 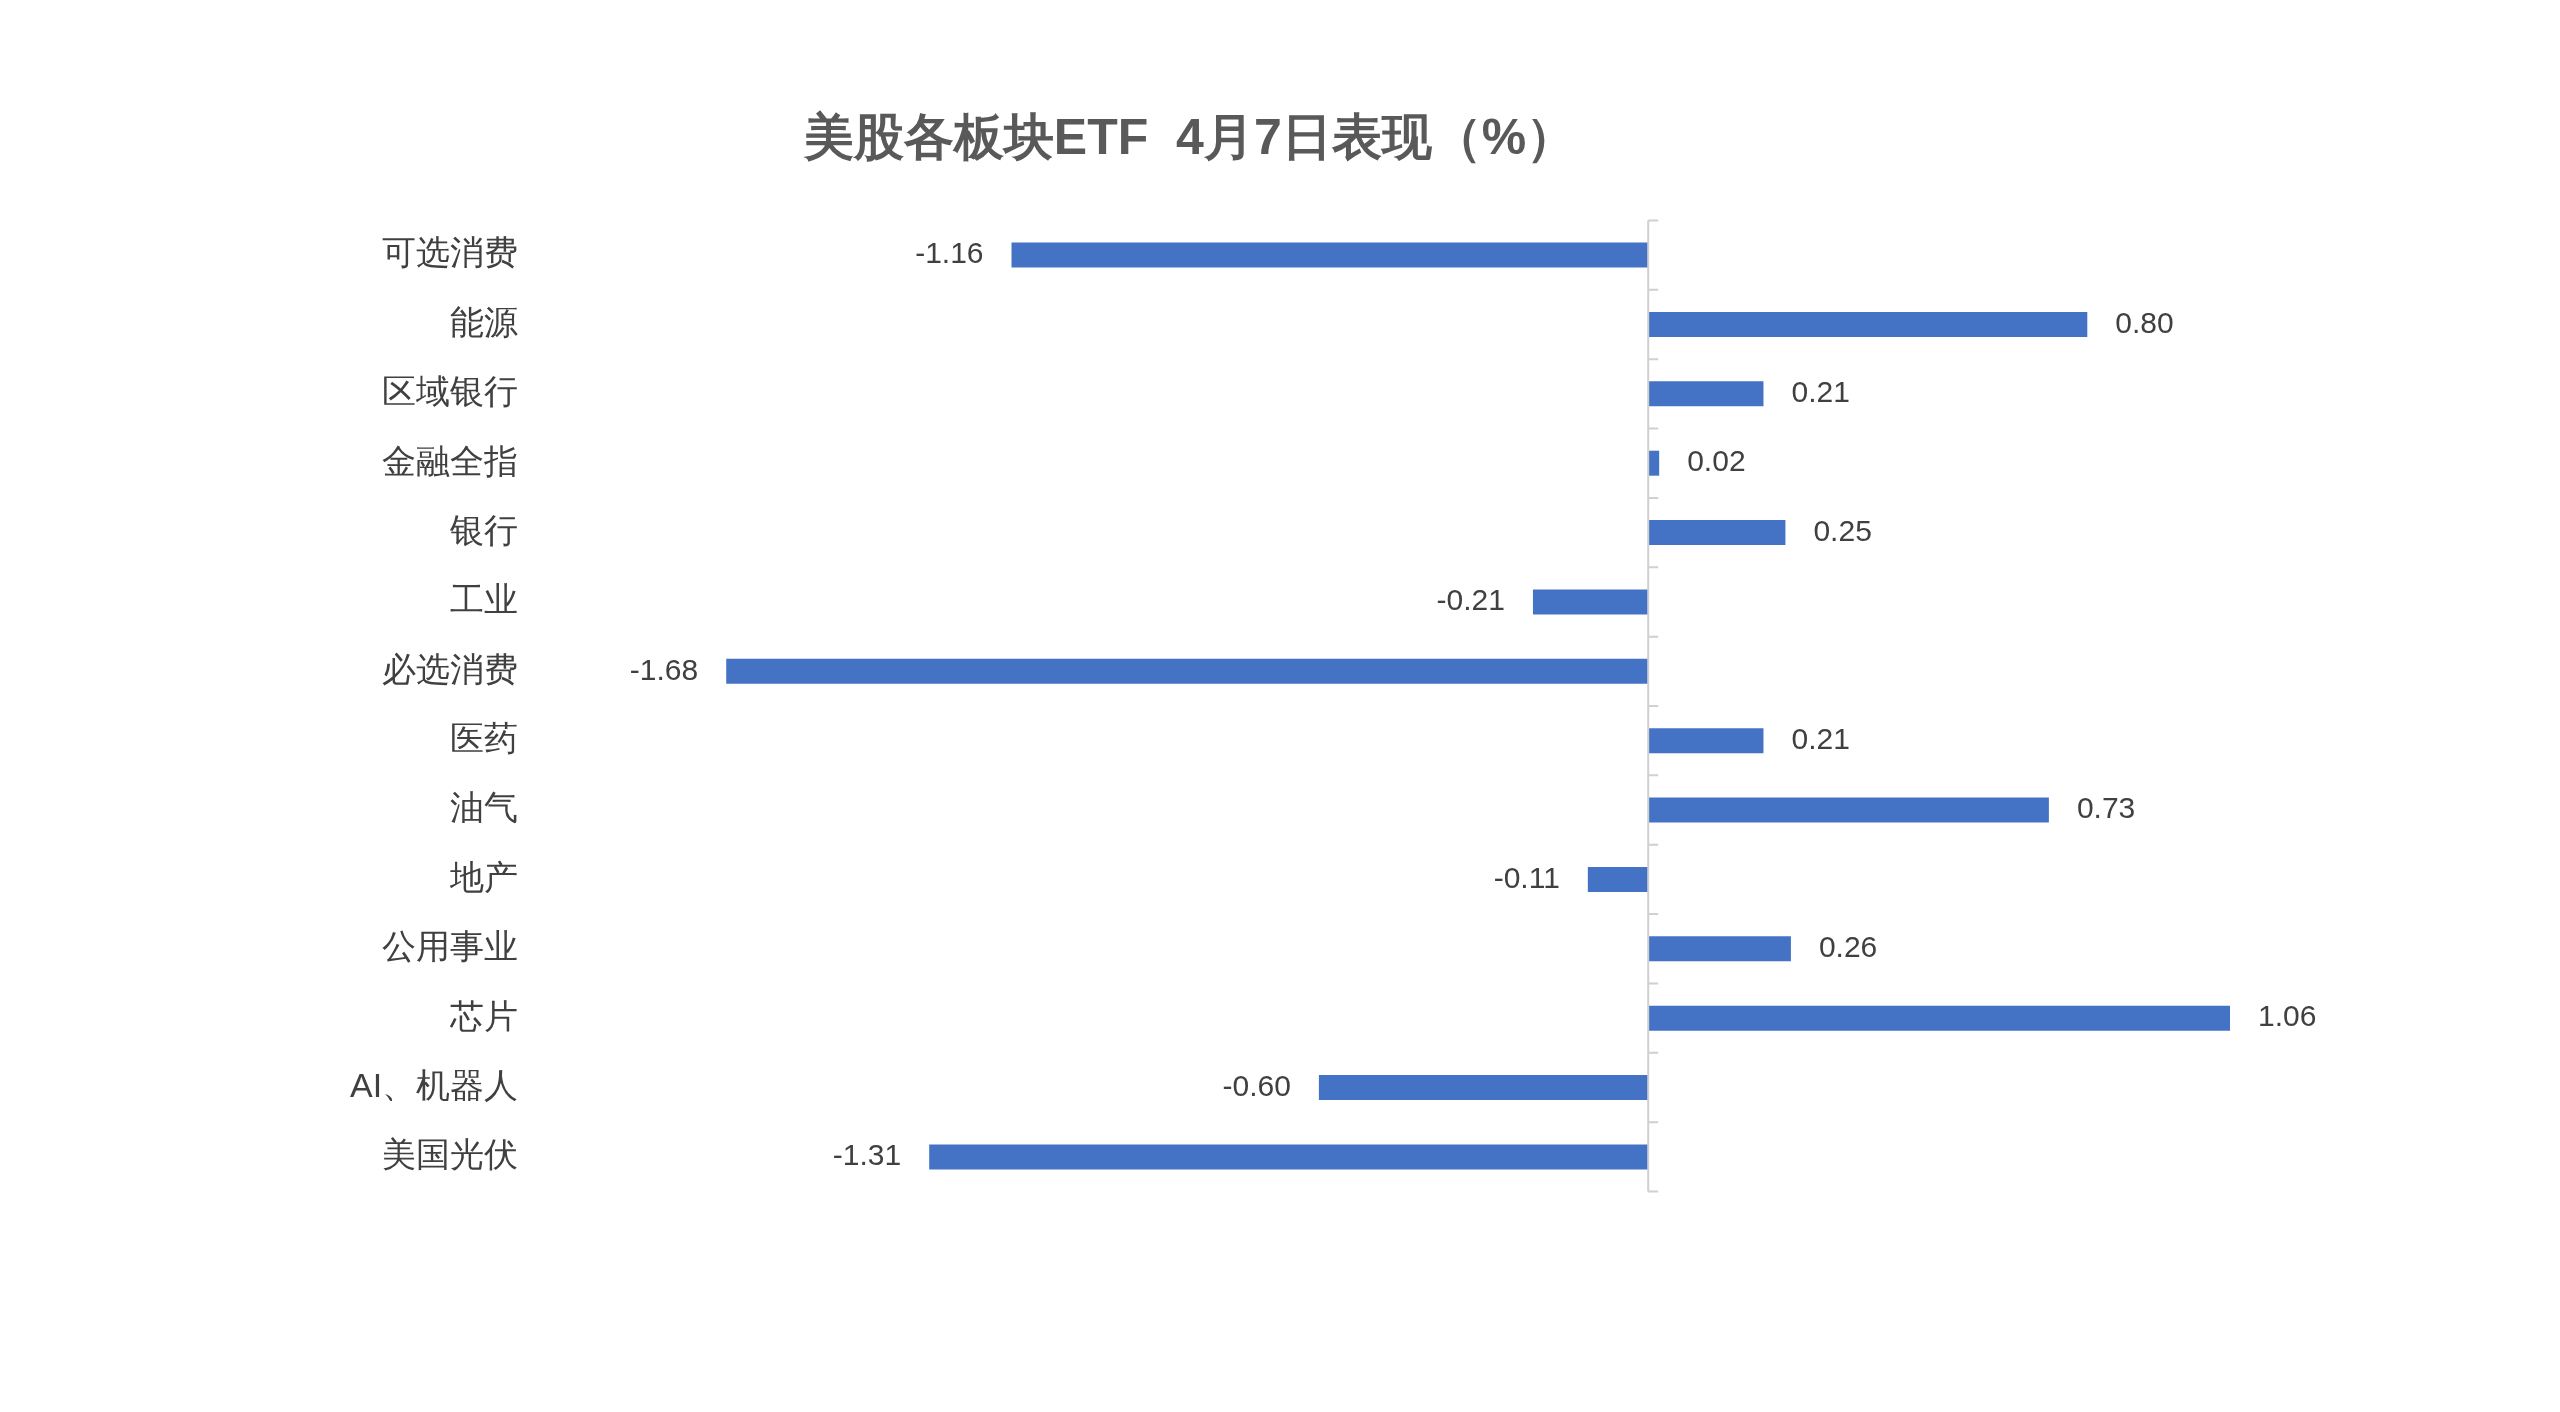 What do you see at coordinates (2287, 1016) in the screenshot?
I see `data-label: 1.06` at bounding box center [2287, 1016].